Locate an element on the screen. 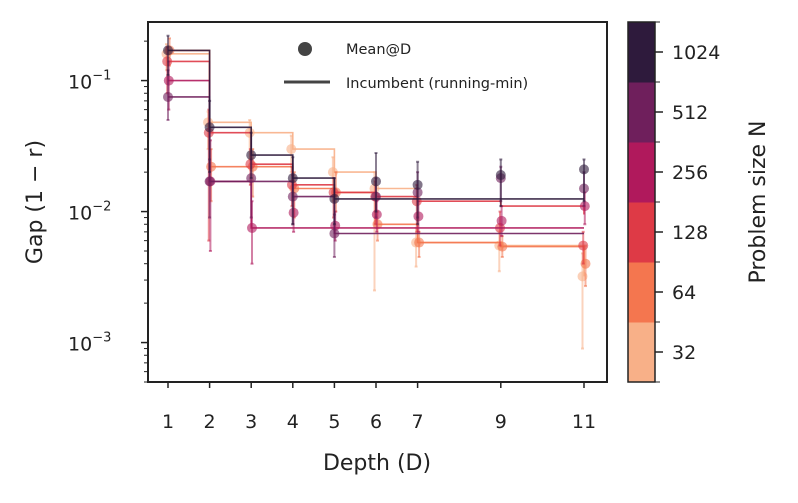  x-axis-label: Depth (D) is located at coordinates (377, 463).